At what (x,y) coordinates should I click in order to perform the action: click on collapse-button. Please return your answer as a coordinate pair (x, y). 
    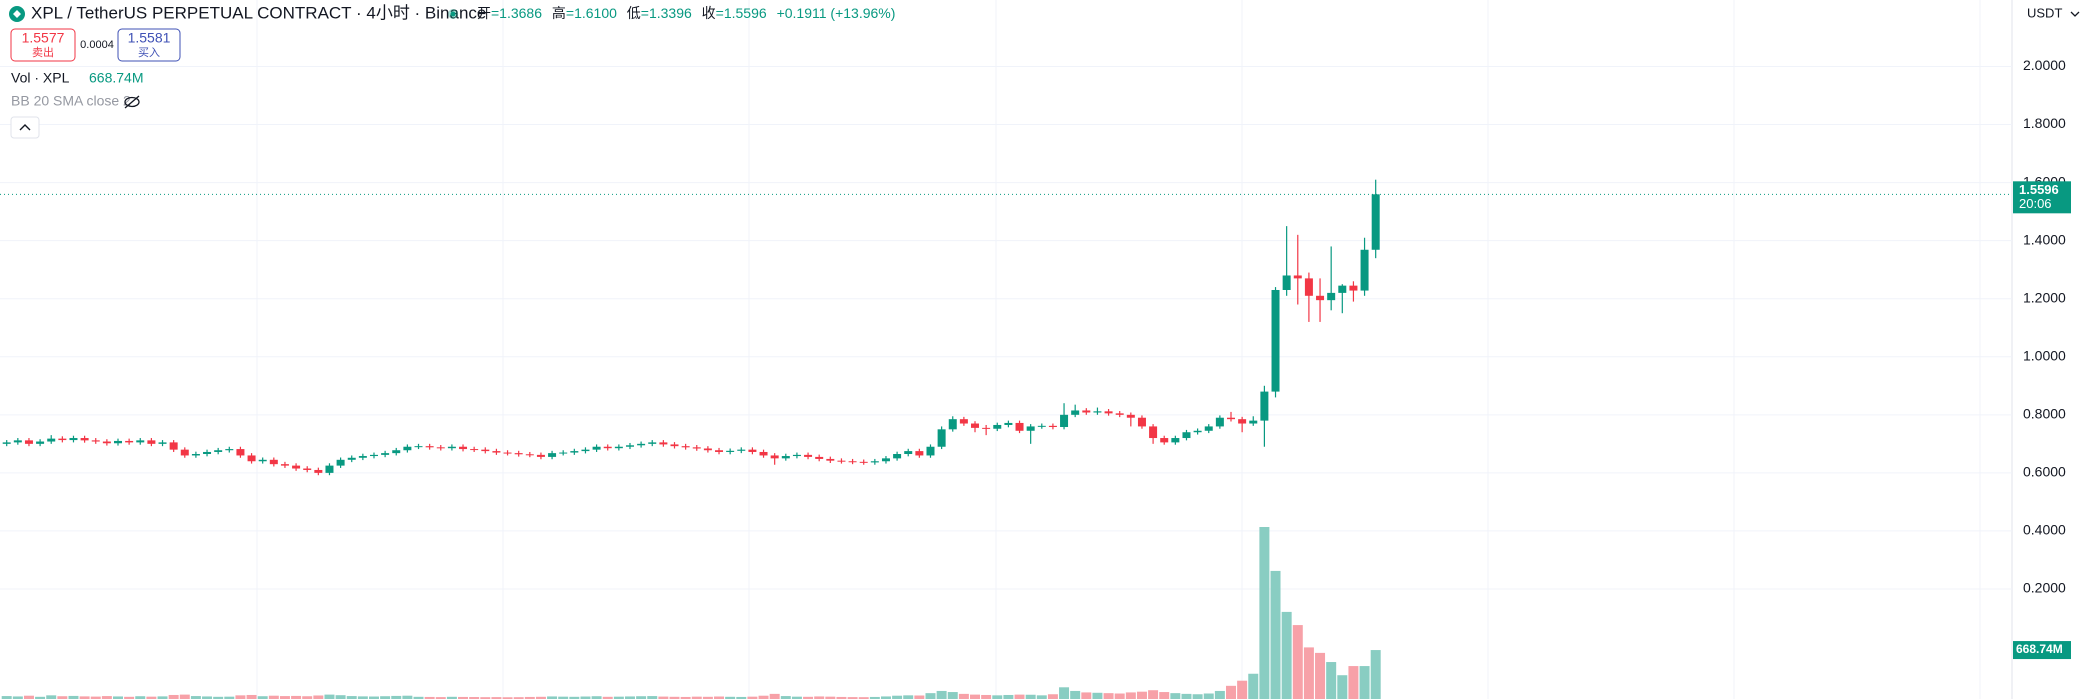
    Looking at the image, I should click on (25, 127).